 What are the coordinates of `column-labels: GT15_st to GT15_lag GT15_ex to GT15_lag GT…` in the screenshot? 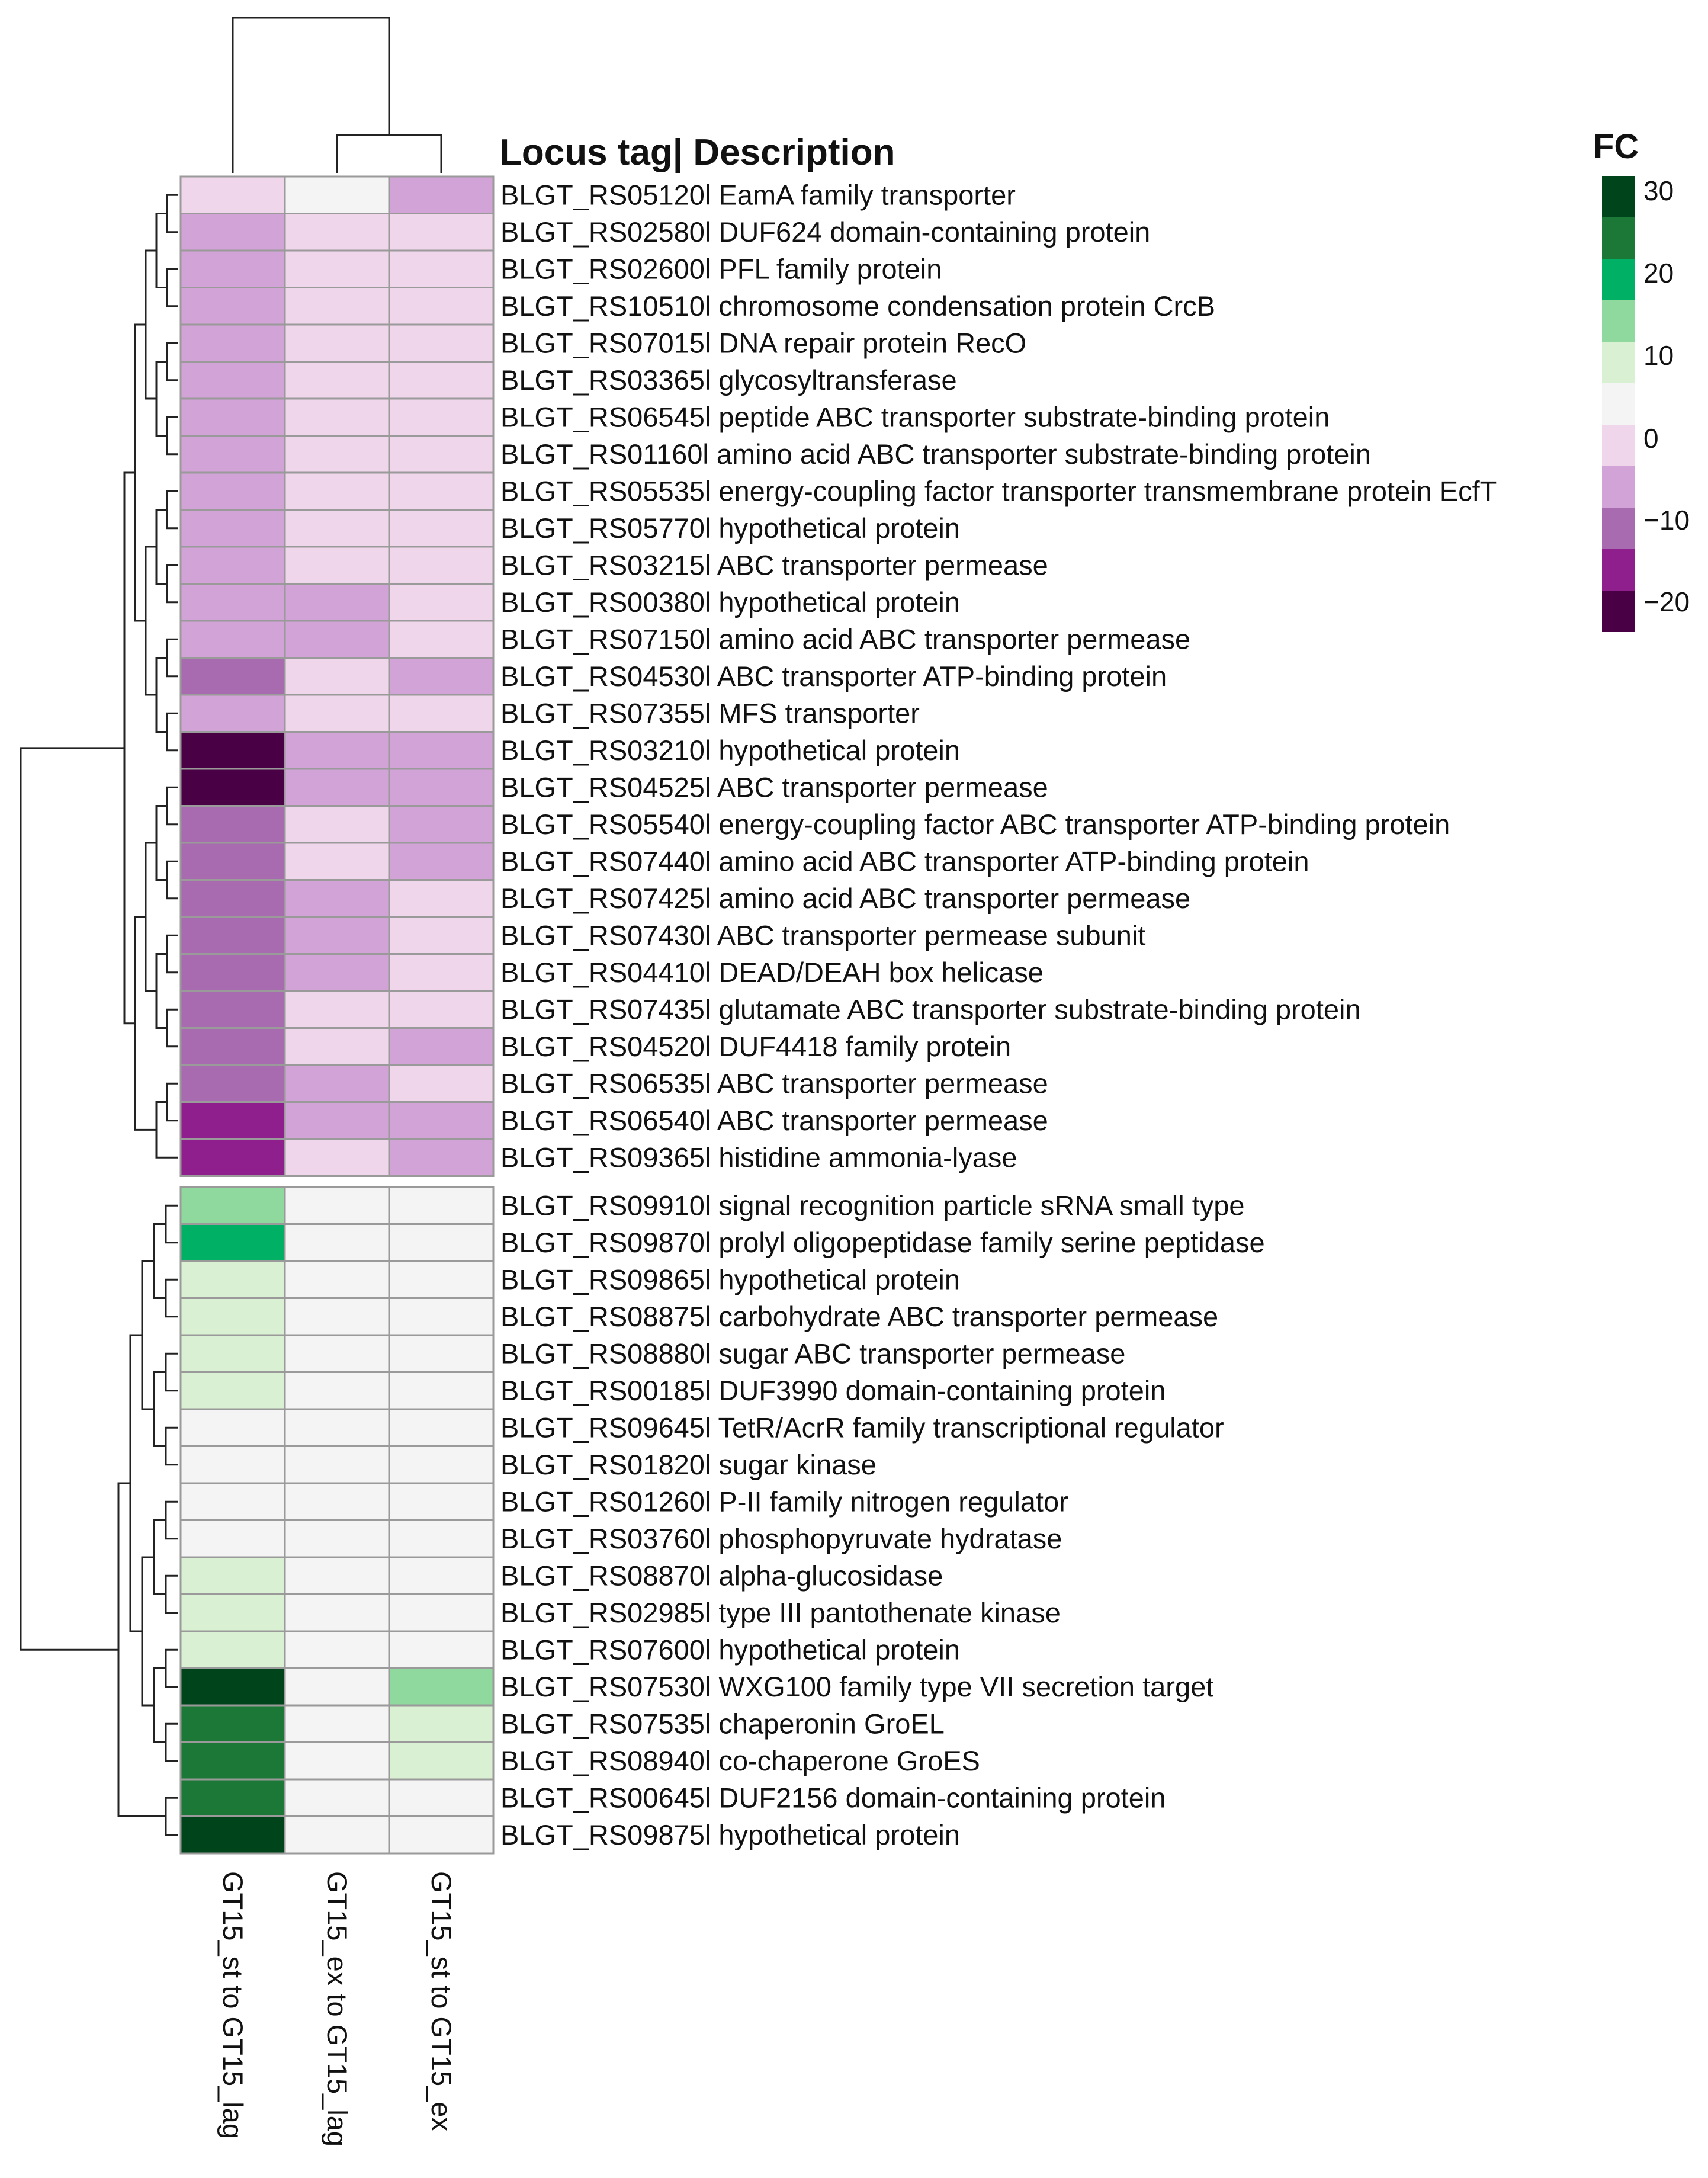 It's located at (337, 2009).